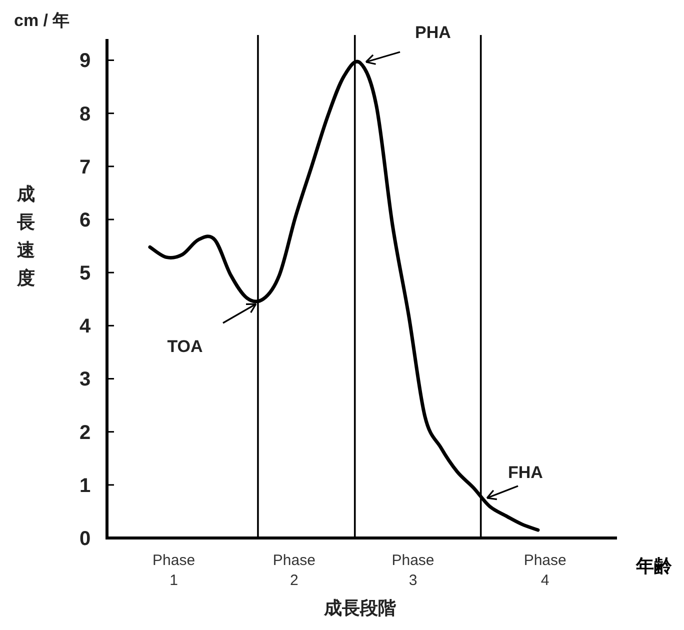  Describe the element at coordinates (42, 20) in the screenshot. I see `text: cm / 年` at that location.